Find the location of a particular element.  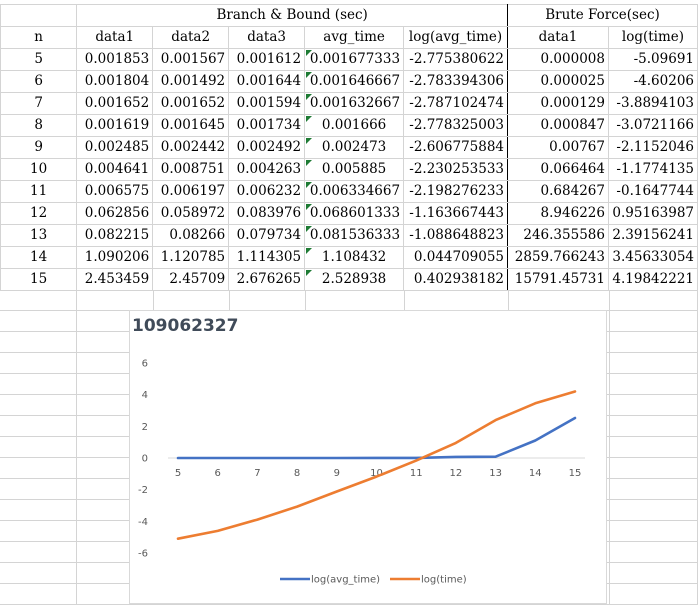

table-cell: -2.230253533 is located at coordinates (456, 169).